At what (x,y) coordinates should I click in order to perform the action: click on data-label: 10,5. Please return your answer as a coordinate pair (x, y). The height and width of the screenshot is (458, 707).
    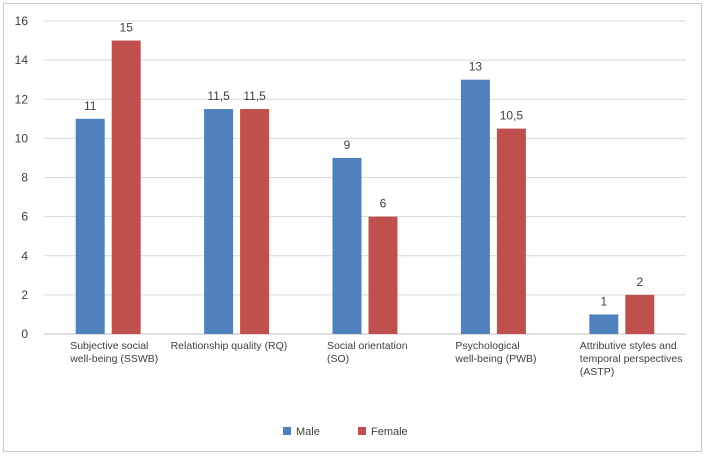
    Looking at the image, I should click on (512, 116).